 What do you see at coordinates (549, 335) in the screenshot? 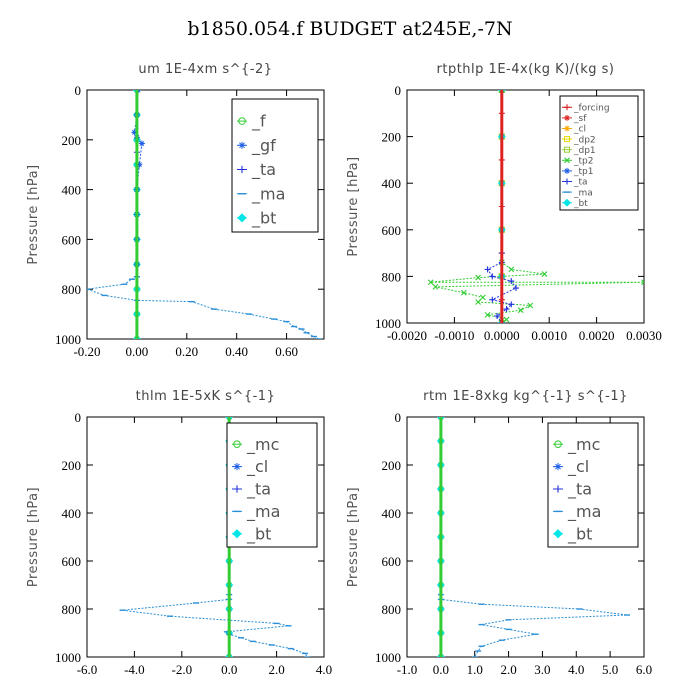
I see `x-tick-label: 0.0010` at bounding box center [549, 335].